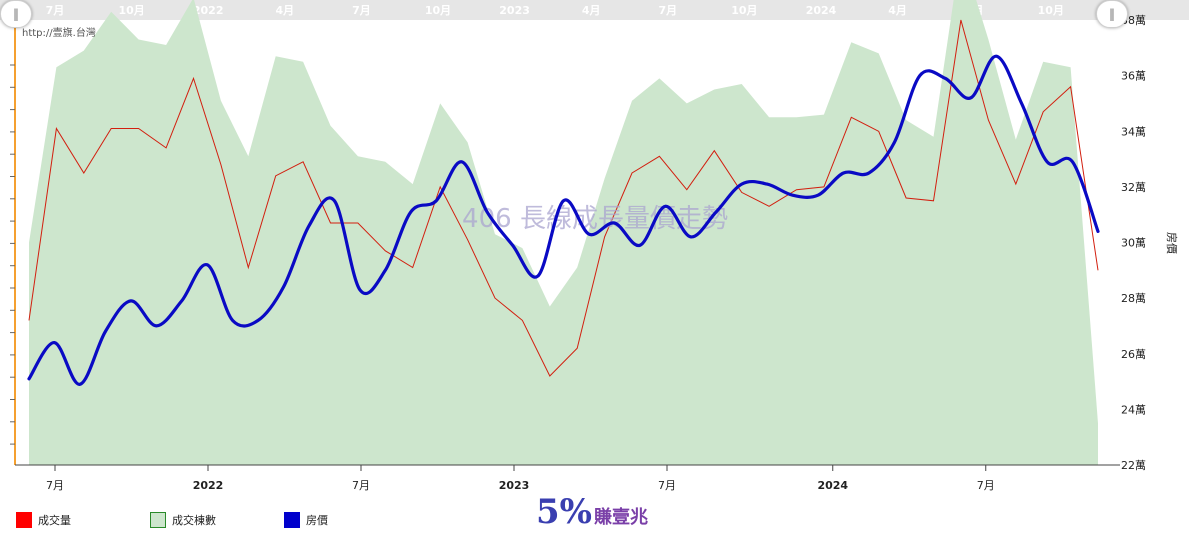 The width and height of the screenshot is (1189, 549). What do you see at coordinates (564, 512) in the screenshot?
I see `brand-percent: 5%` at bounding box center [564, 512].